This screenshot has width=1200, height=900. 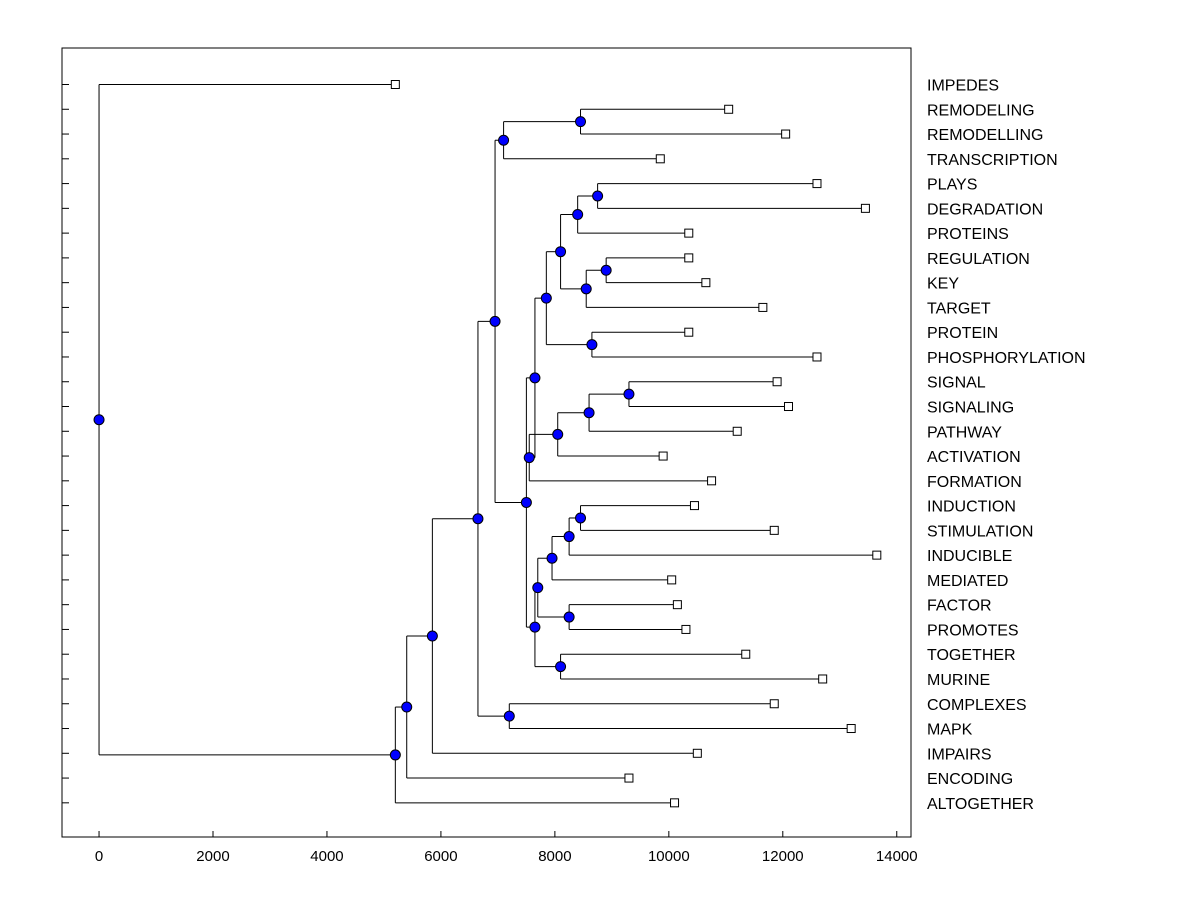 I want to click on leaf-label: TOGETHER, so click(x=971, y=655).